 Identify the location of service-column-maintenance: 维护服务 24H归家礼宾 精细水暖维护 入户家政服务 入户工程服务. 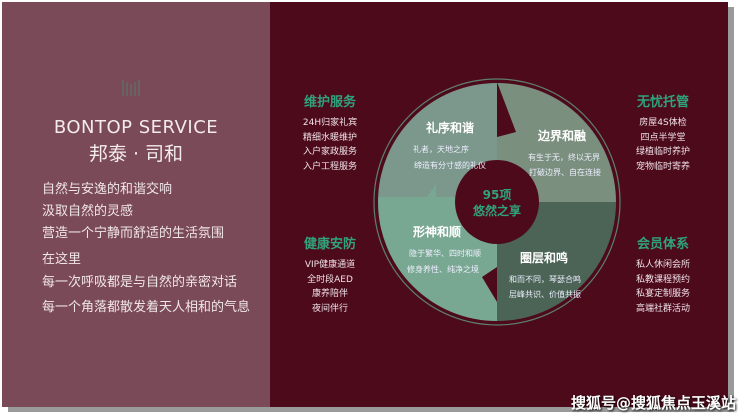
(330, 132).